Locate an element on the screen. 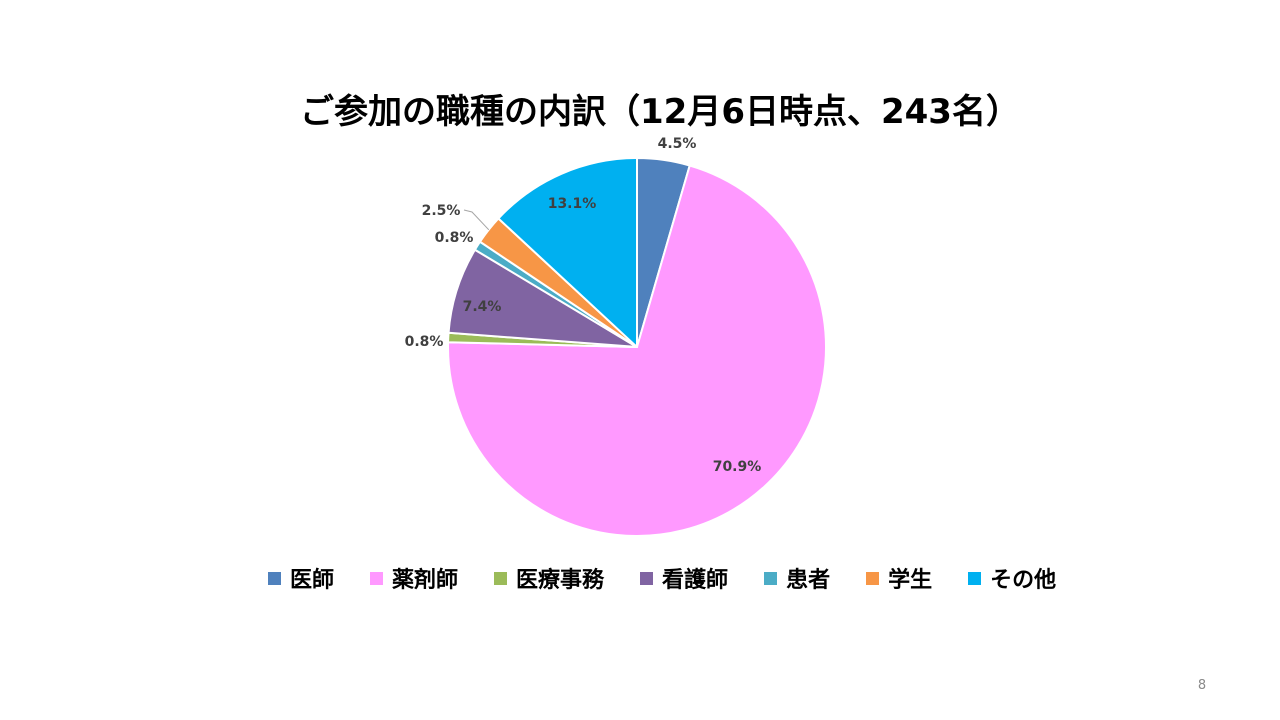  legend-label: 学生 is located at coordinates (910, 580).